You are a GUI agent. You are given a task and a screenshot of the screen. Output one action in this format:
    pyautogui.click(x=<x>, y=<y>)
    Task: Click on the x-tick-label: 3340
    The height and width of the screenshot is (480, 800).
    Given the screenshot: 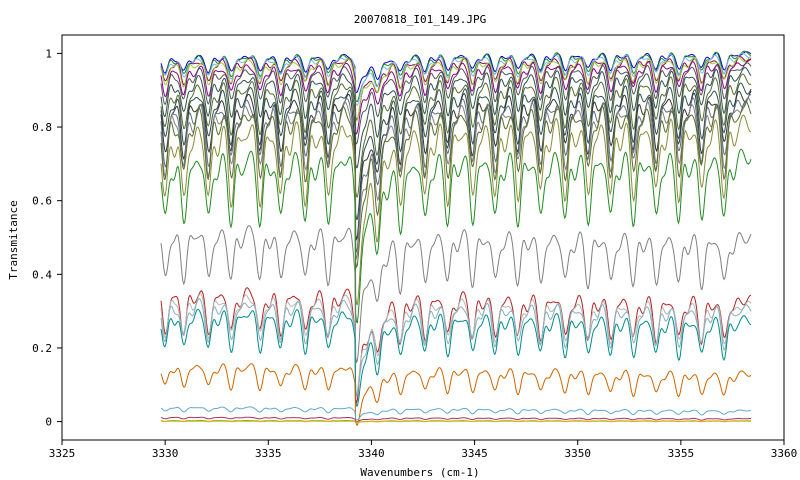 What is the action you would take?
    pyautogui.click(x=371, y=453)
    